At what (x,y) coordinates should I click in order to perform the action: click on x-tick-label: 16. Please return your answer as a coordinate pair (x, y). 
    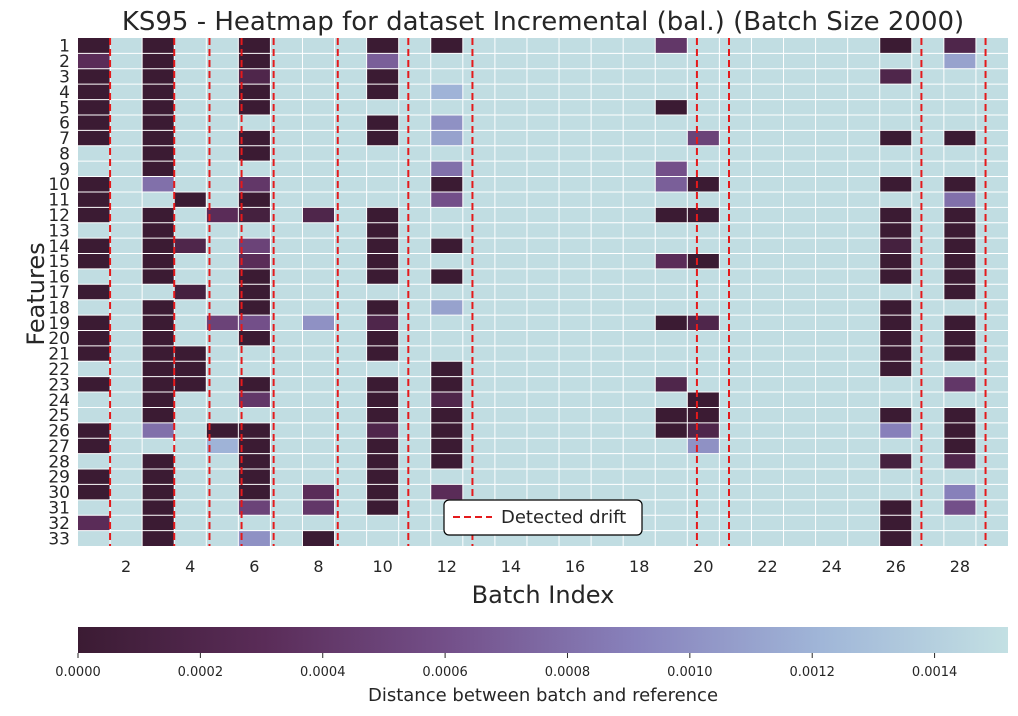
    Looking at the image, I should click on (575, 566).